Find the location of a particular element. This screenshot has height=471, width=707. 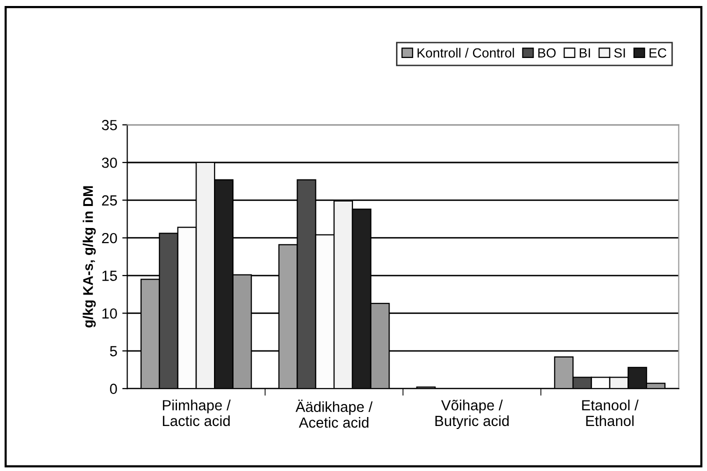

y-tick-label: 30 is located at coordinates (109, 163).